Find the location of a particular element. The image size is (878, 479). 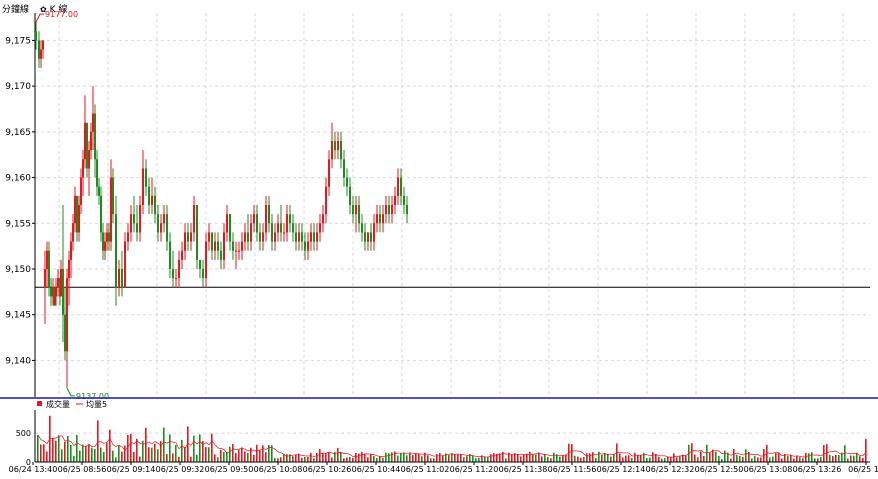

gear-icon: ✿ is located at coordinates (43, 9).